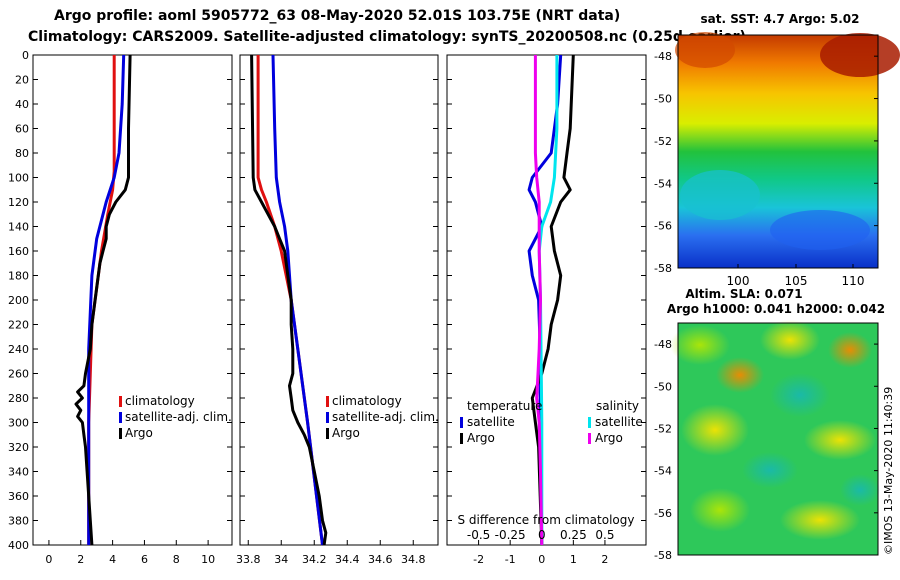 This screenshot has height=580, width=900. Describe the element at coordinates (18, 202) in the screenshot. I see `depth-tick-label: 120` at that location.